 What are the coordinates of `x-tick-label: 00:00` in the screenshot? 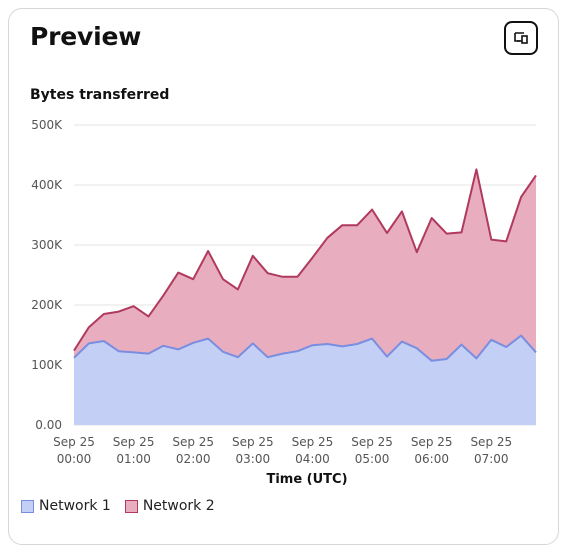 It's located at (74, 459).